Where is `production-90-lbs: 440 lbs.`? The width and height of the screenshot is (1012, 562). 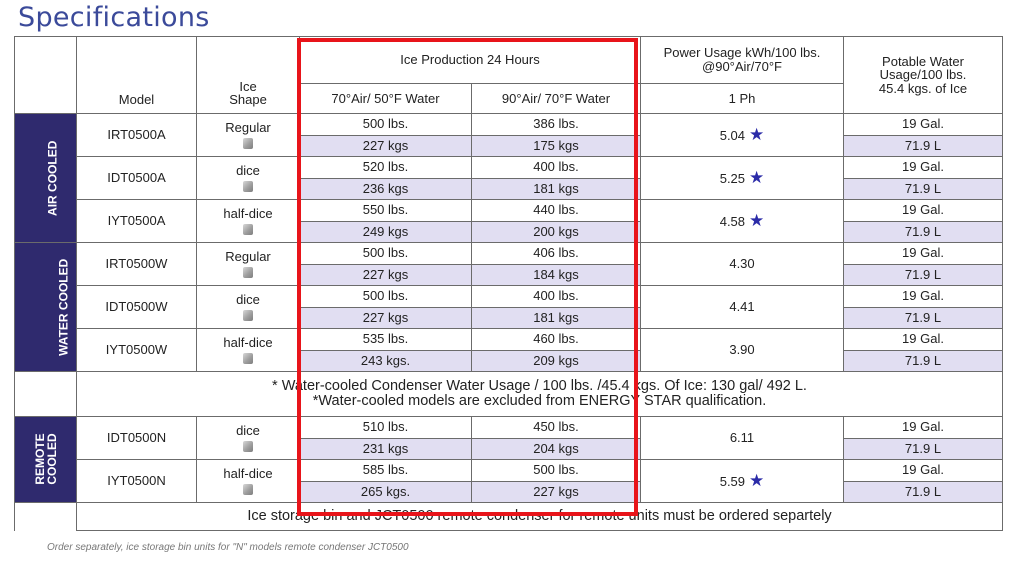
production-90-lbs: 440 lbs. is located at coordinates (556, 210).